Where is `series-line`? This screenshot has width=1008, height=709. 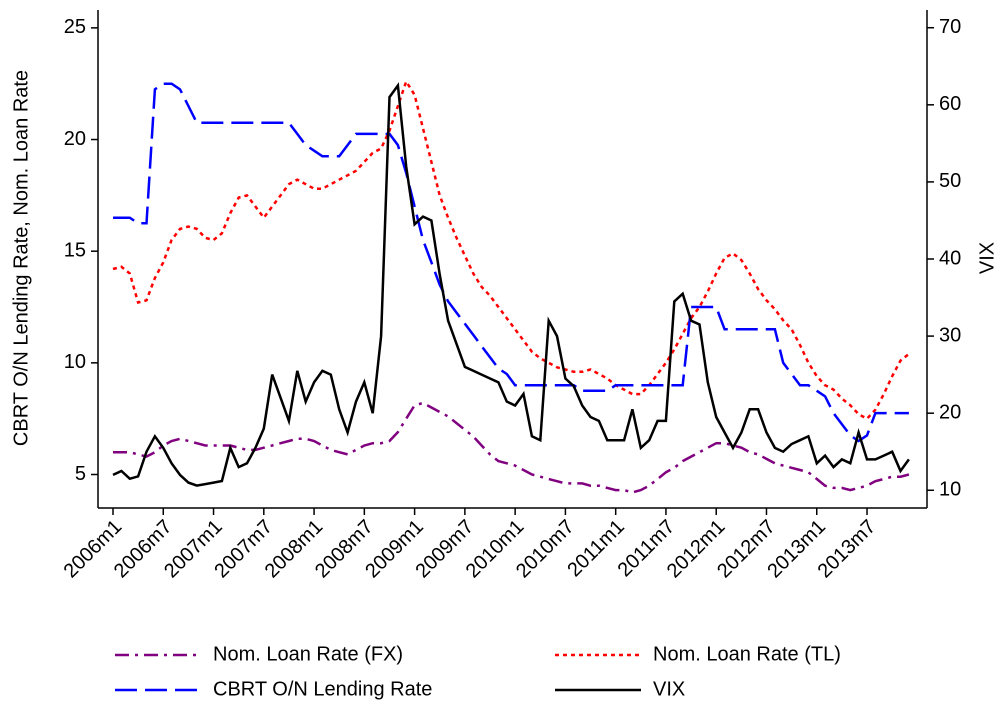 series-line is located at coordinates (511, 447).